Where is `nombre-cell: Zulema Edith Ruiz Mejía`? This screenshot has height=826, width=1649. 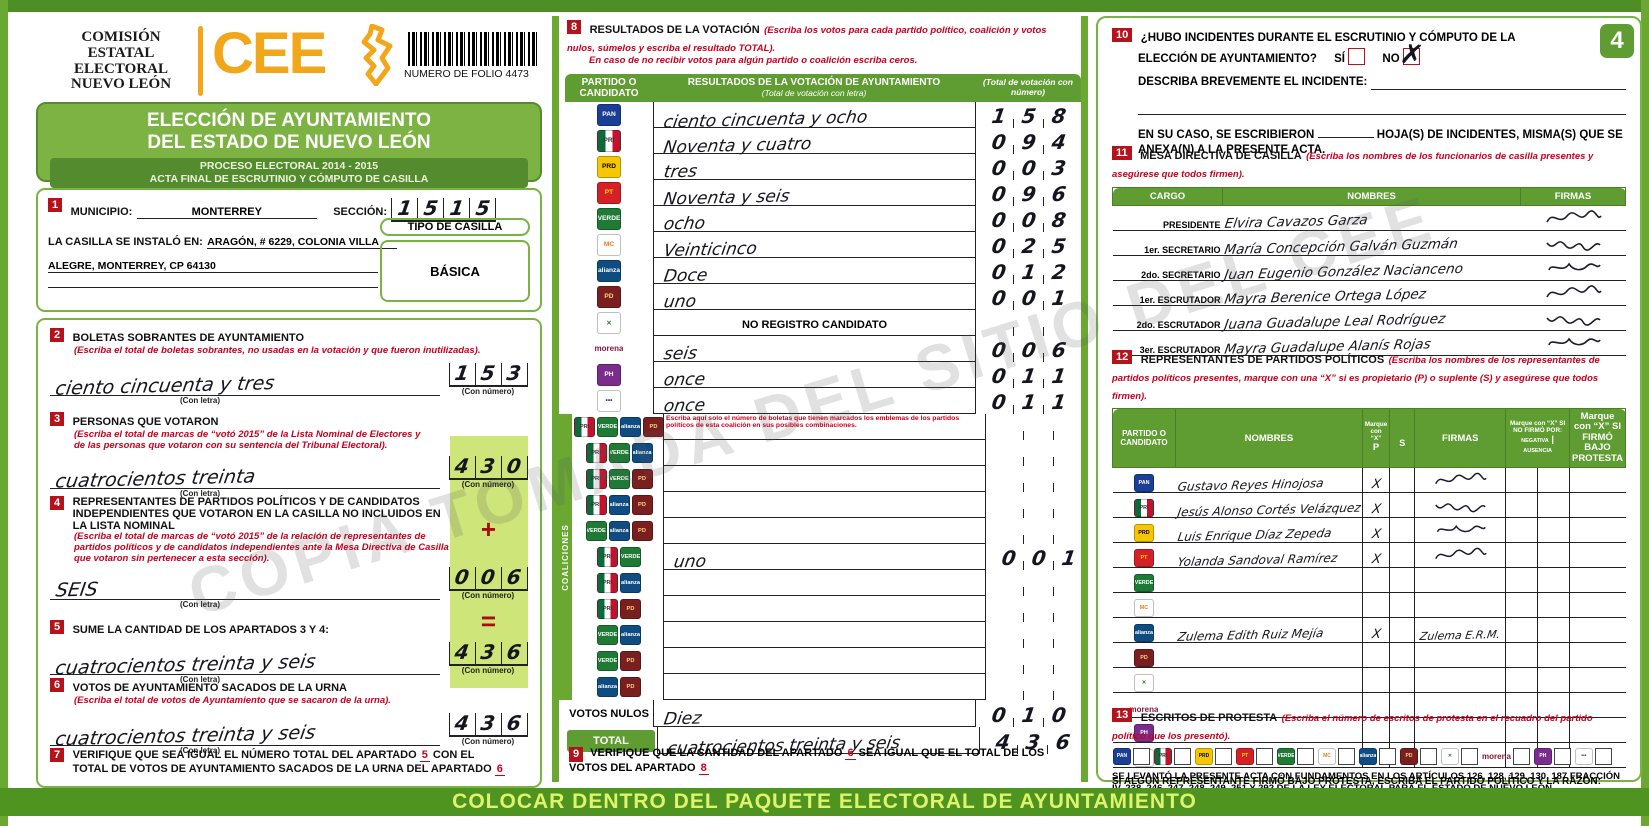 nombre-cell: Zulema Edith Ruiz Mejía is located at coordinates (1269, 630).